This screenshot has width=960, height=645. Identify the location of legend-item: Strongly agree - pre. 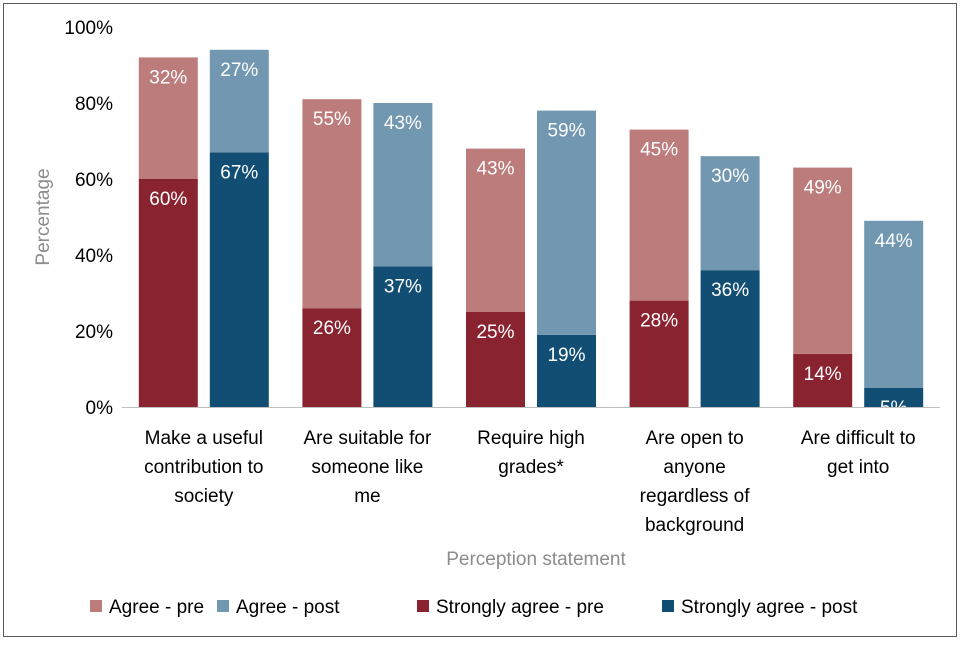
(510, 607).